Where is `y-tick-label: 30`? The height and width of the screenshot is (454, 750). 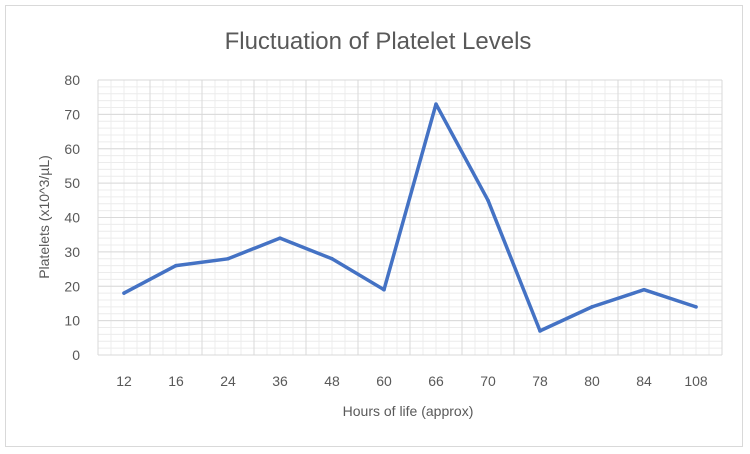
y-tick-label: 30 is located at coordinates (72, 252).